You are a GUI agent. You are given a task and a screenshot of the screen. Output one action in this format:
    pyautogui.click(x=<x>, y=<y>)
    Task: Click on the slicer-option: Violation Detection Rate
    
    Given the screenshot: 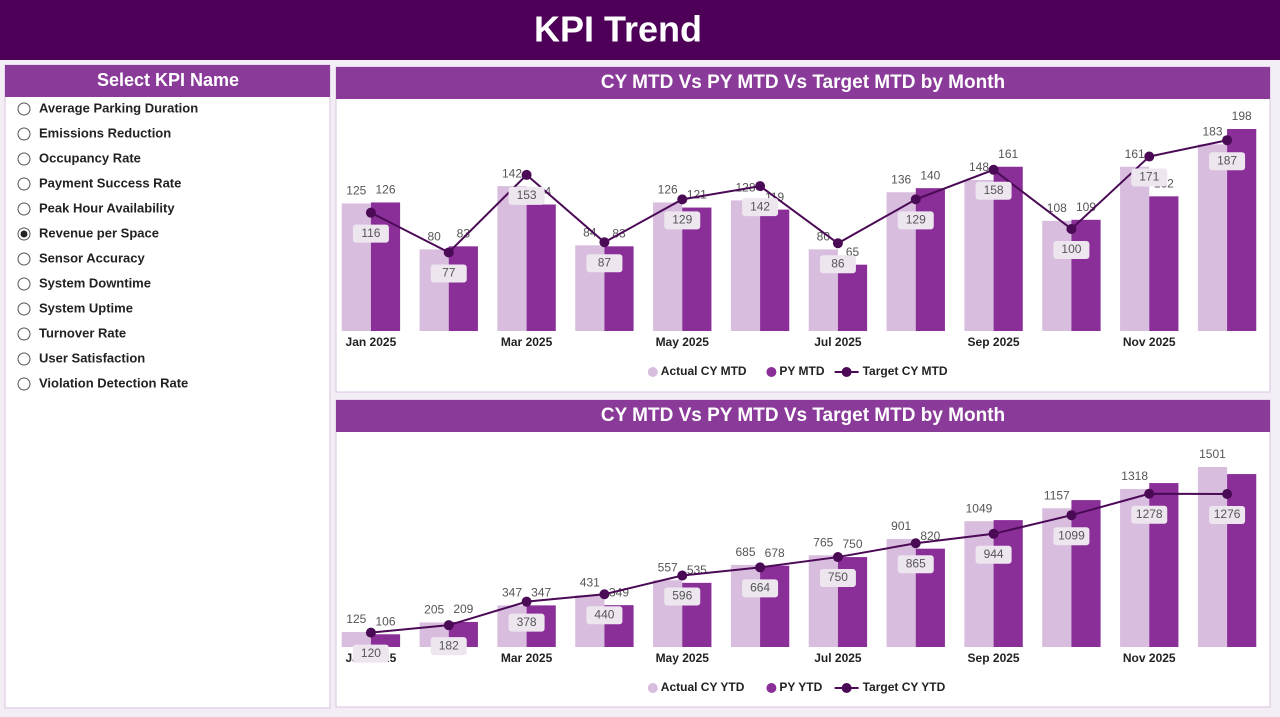 What is the action you would take?
    pyautogui.click(x=102, y=383)
    